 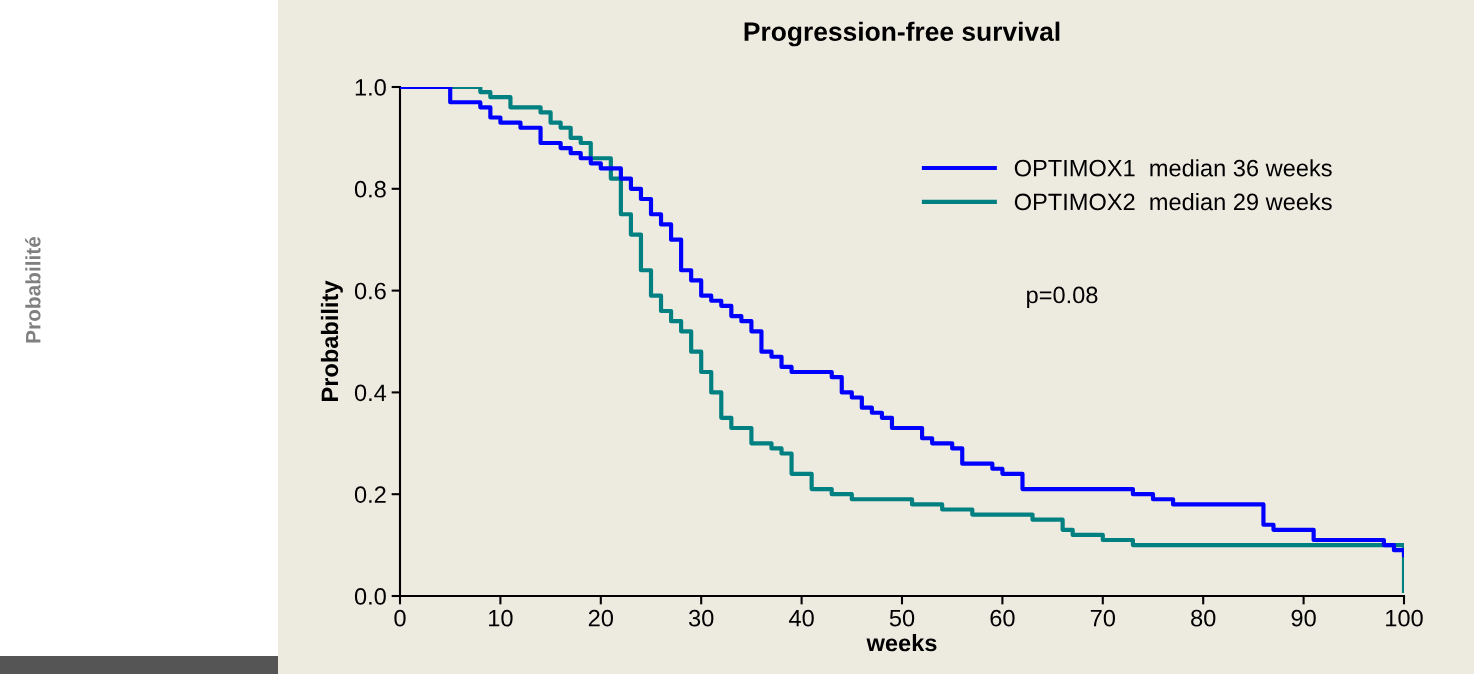 I want to click on y-tick-label: 0.6, so click(x=370, y=291).